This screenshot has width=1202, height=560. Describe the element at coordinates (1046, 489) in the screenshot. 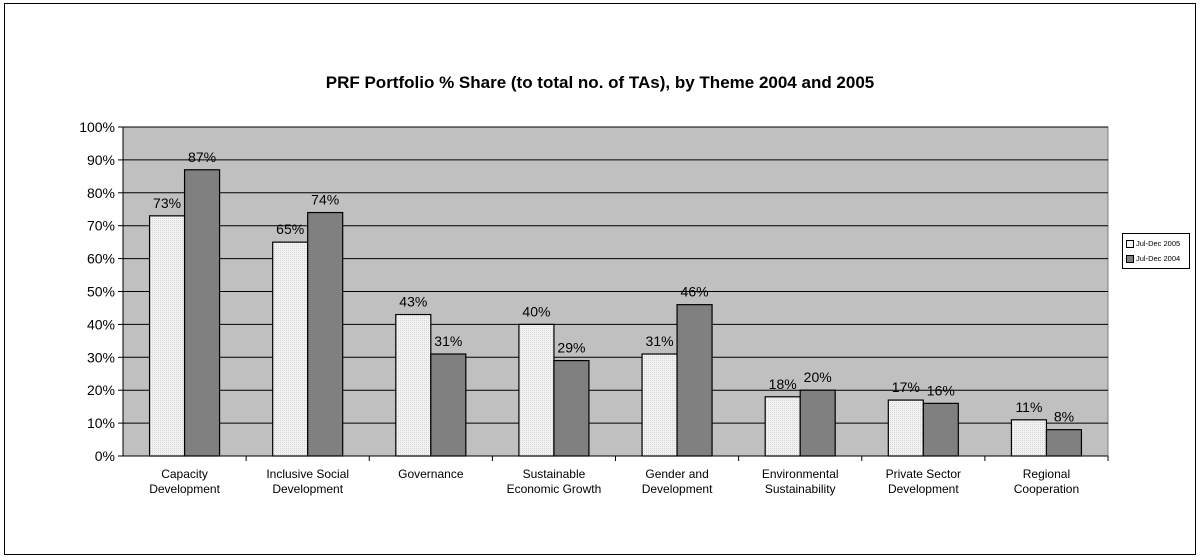

I see `x-tick-label: Cooperation` at that location.